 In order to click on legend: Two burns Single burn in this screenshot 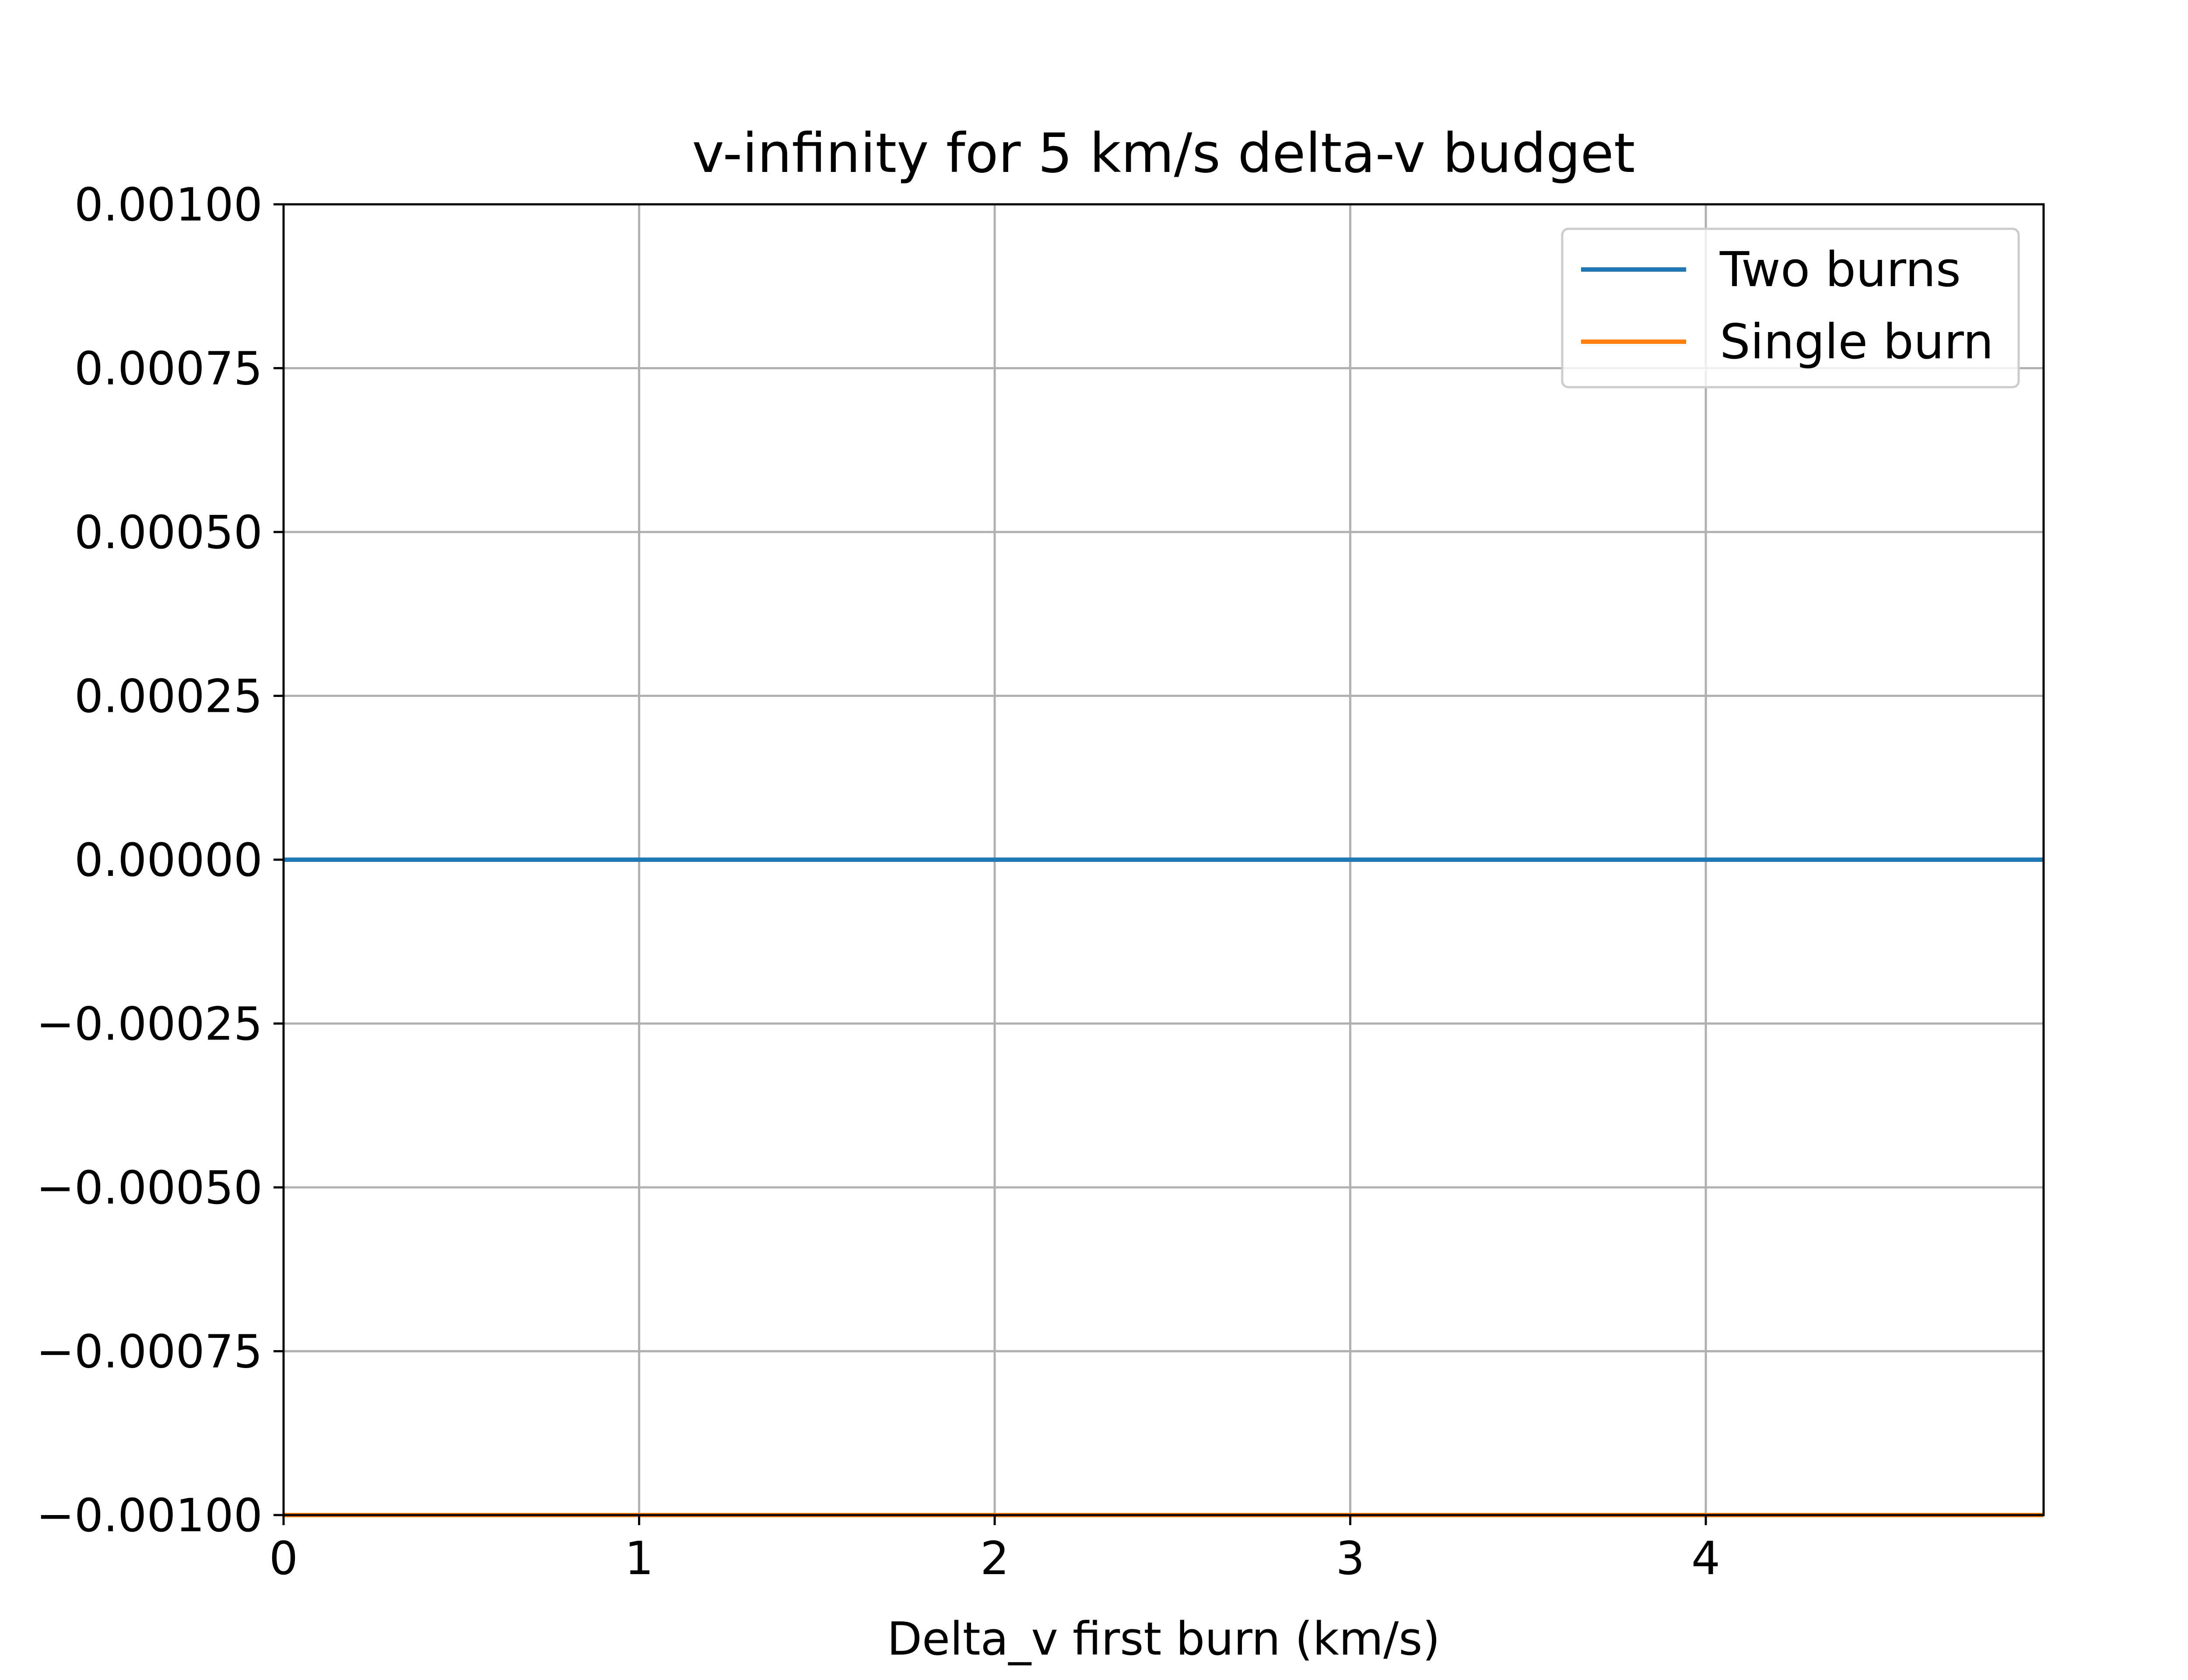, I will do `click(1791, 308)`.